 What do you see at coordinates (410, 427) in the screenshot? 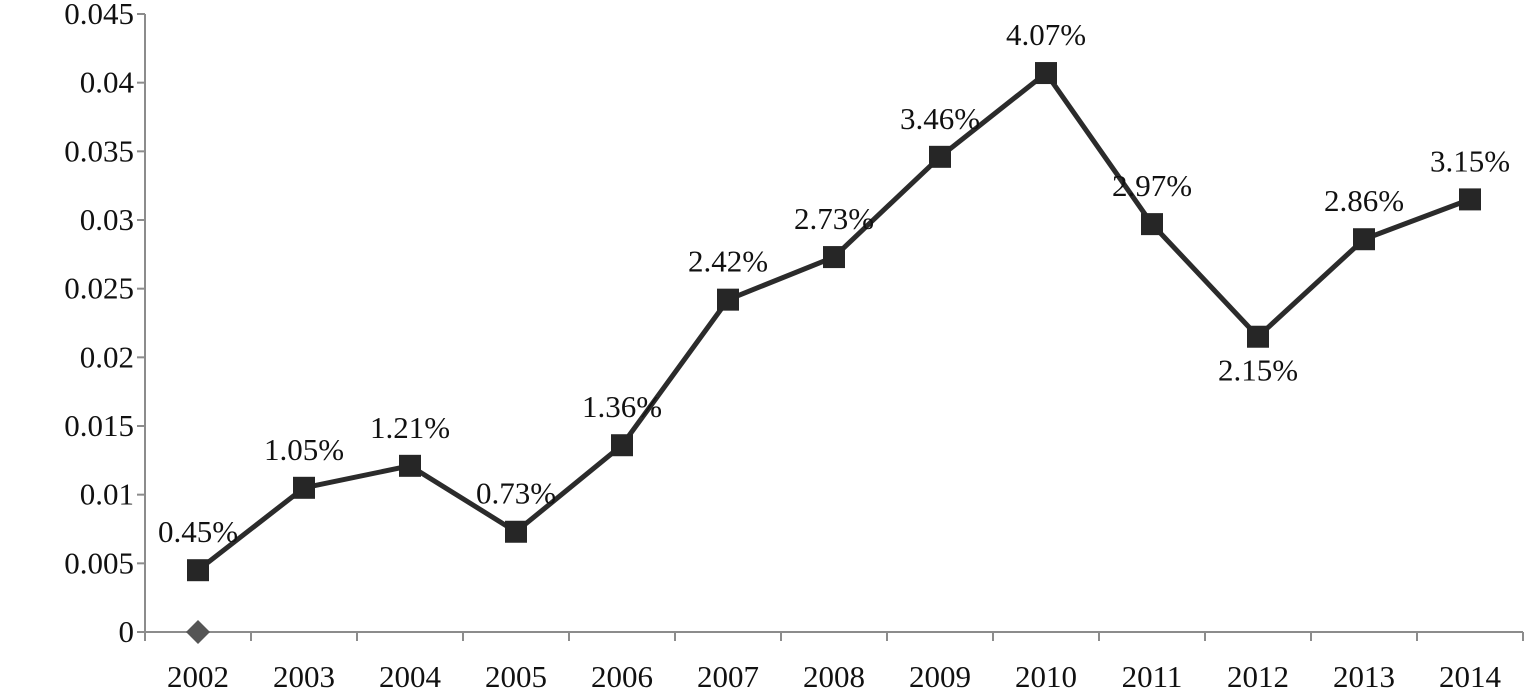
I see `data-label: 1.21%` at bounding box center [410, 427].